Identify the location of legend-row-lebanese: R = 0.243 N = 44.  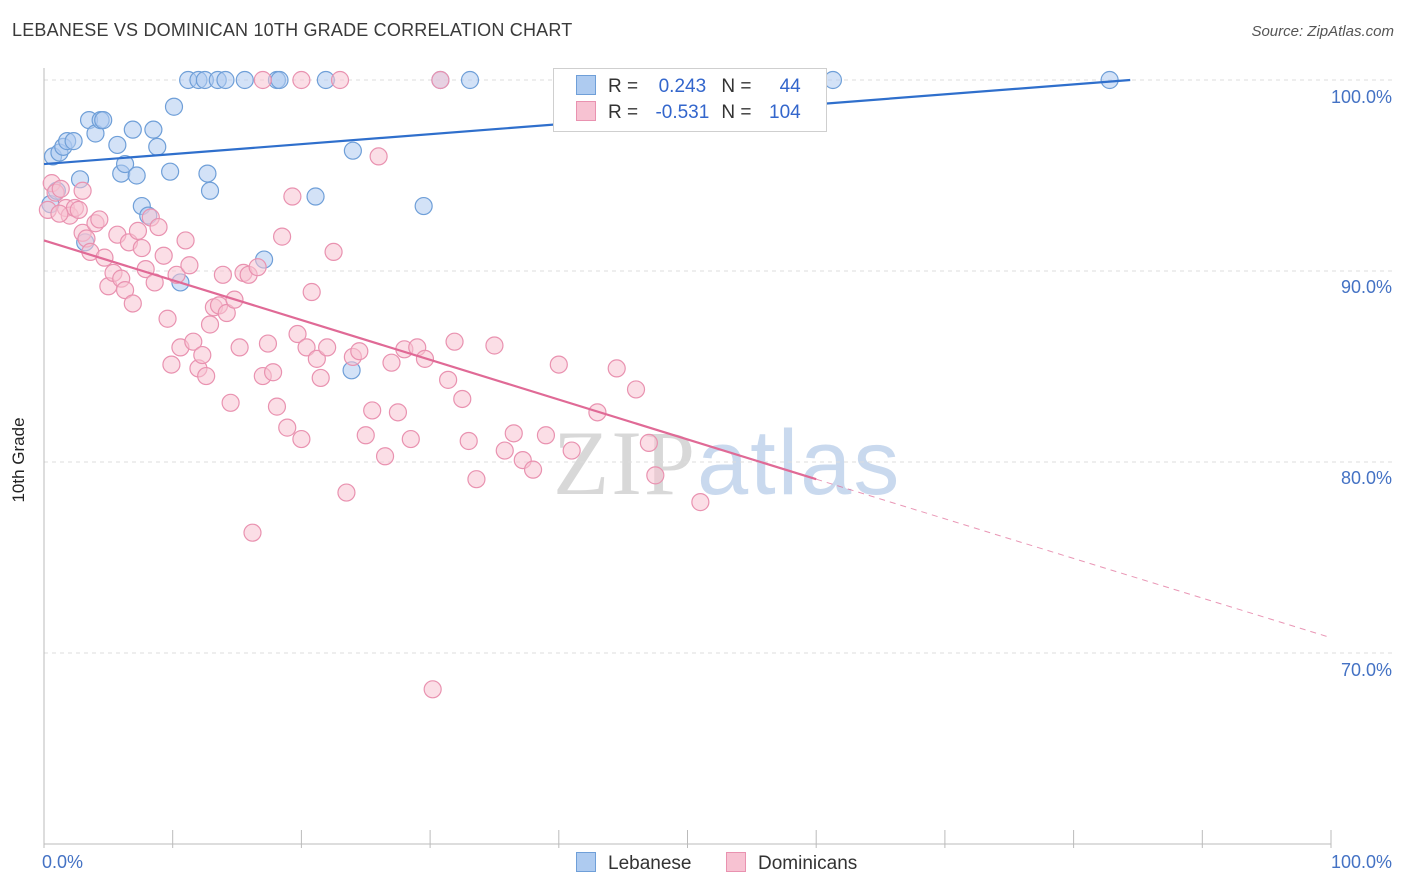
(688, 87).